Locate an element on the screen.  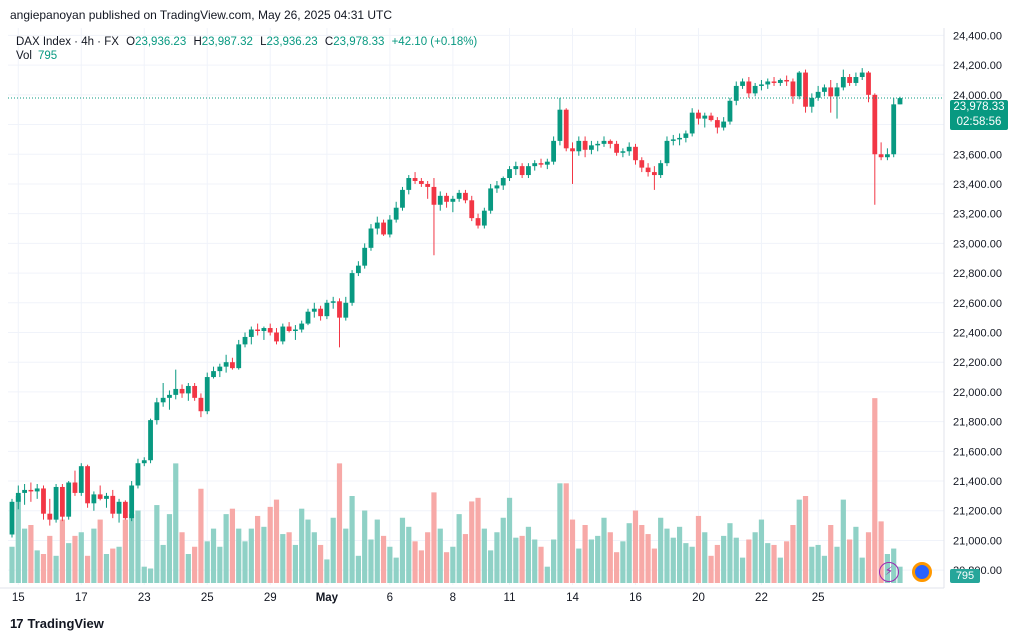
volume-tag: 795 is located at coordinates (965, 576).